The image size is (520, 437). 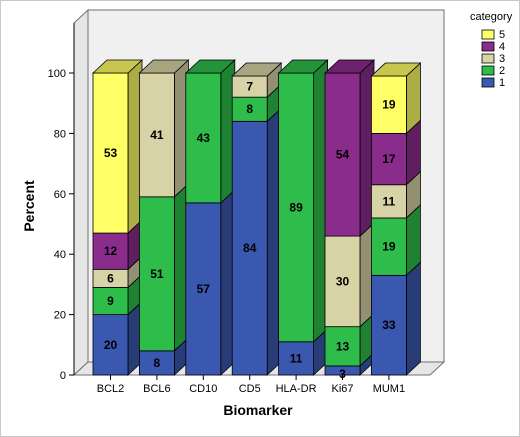 What do you see at coordinates (157, 389) in the screenshot?
I see `x-tick-label: BCL6` at bounding box center [157, 389].